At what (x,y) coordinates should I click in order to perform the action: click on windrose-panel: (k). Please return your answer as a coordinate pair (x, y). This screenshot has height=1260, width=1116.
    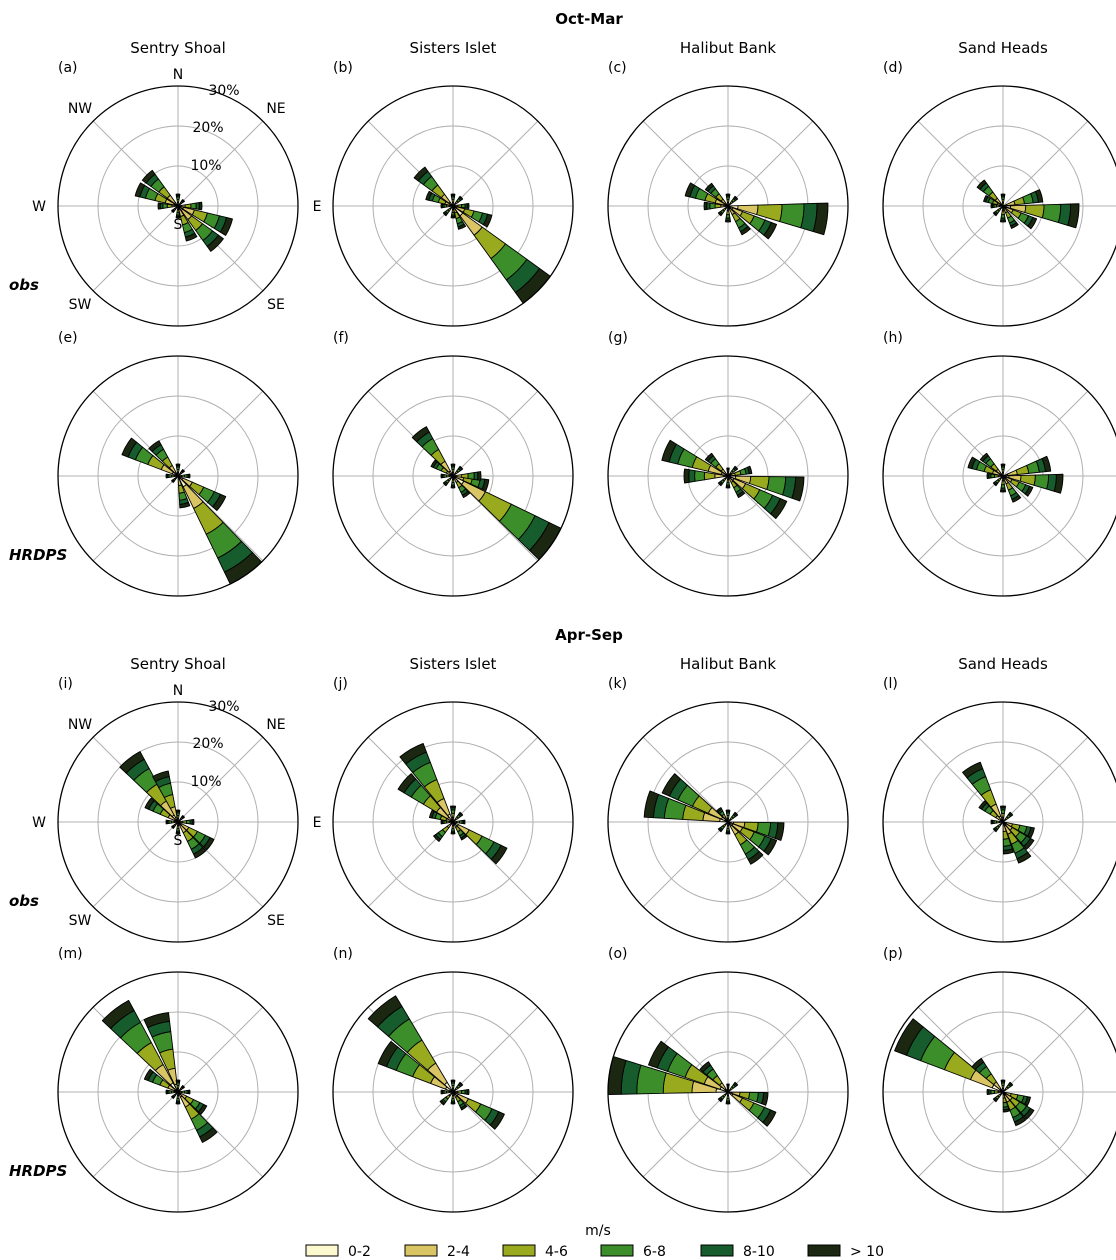
    Looking at the image, I should click on (728, 809).